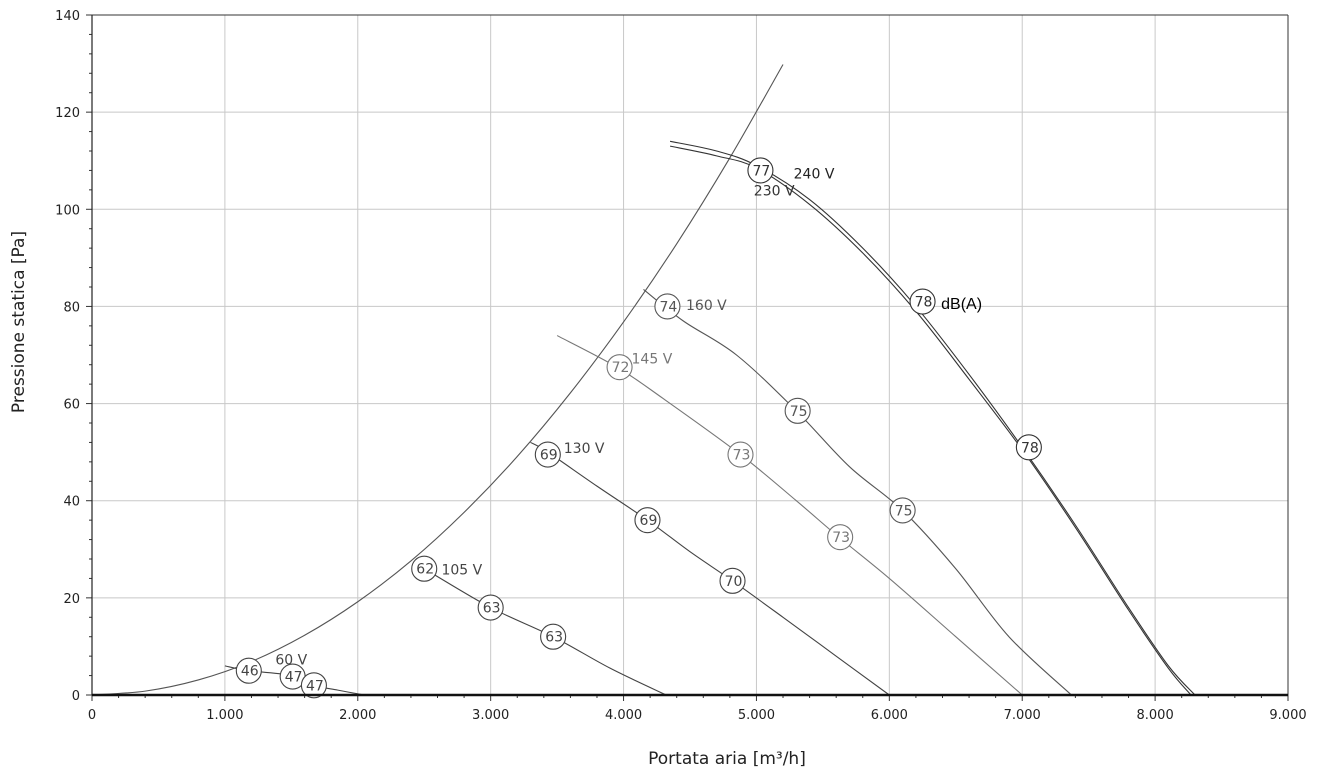 The image size is (1322, 772). Describe the element at coordinates (961, 304) in the screenshot. I see `sound-unit-label: dB(A)` at that location.